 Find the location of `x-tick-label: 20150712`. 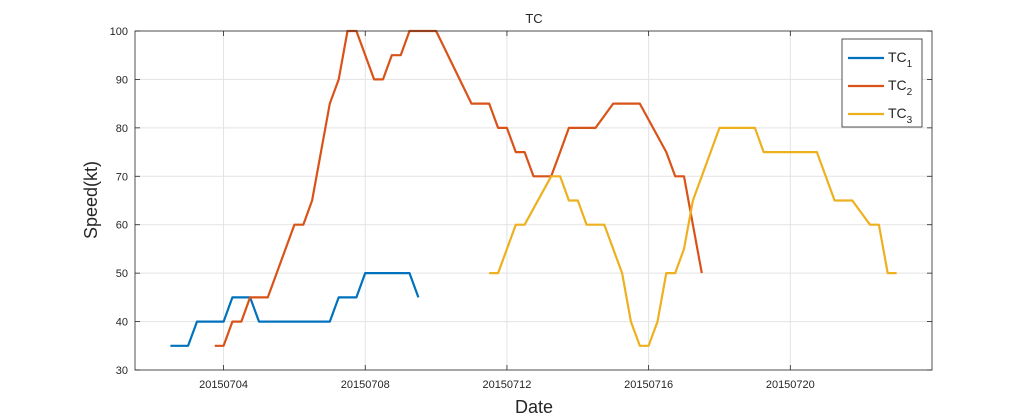

x-tick-label: 20150712 is located at coordinates (506, 385).